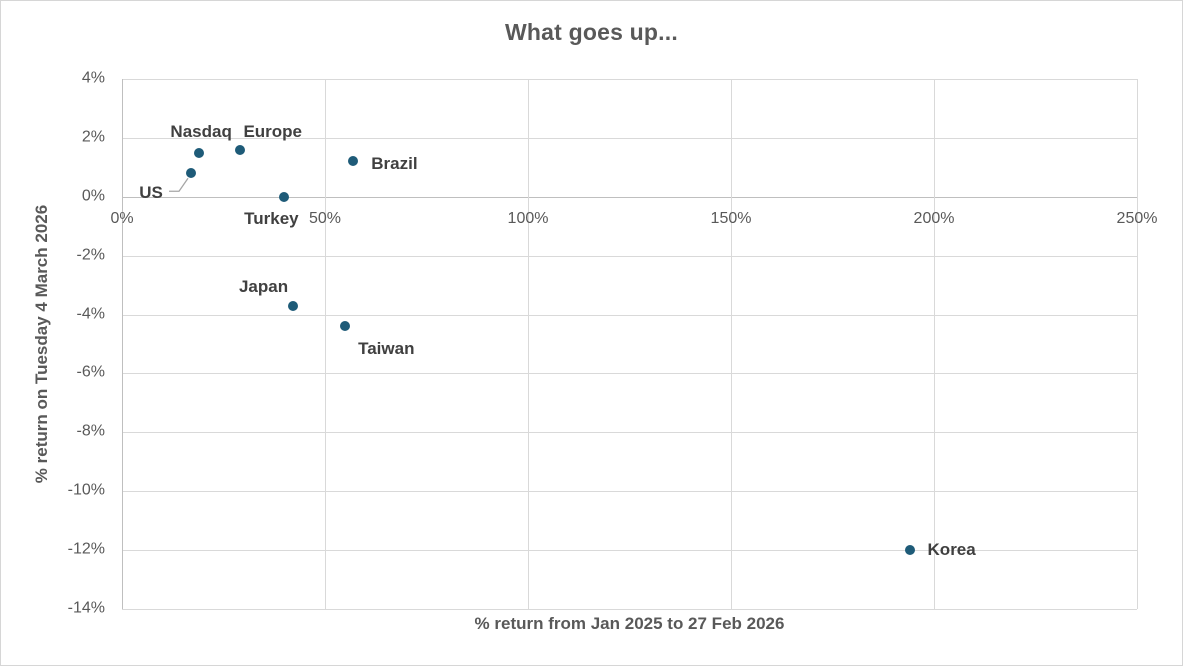 The width and height of the screenshot is (1183, 666). What do you see at coordinates (151, 193) in the screenshot?
I see `point-label-us: US` at bounding box center [151, 193].